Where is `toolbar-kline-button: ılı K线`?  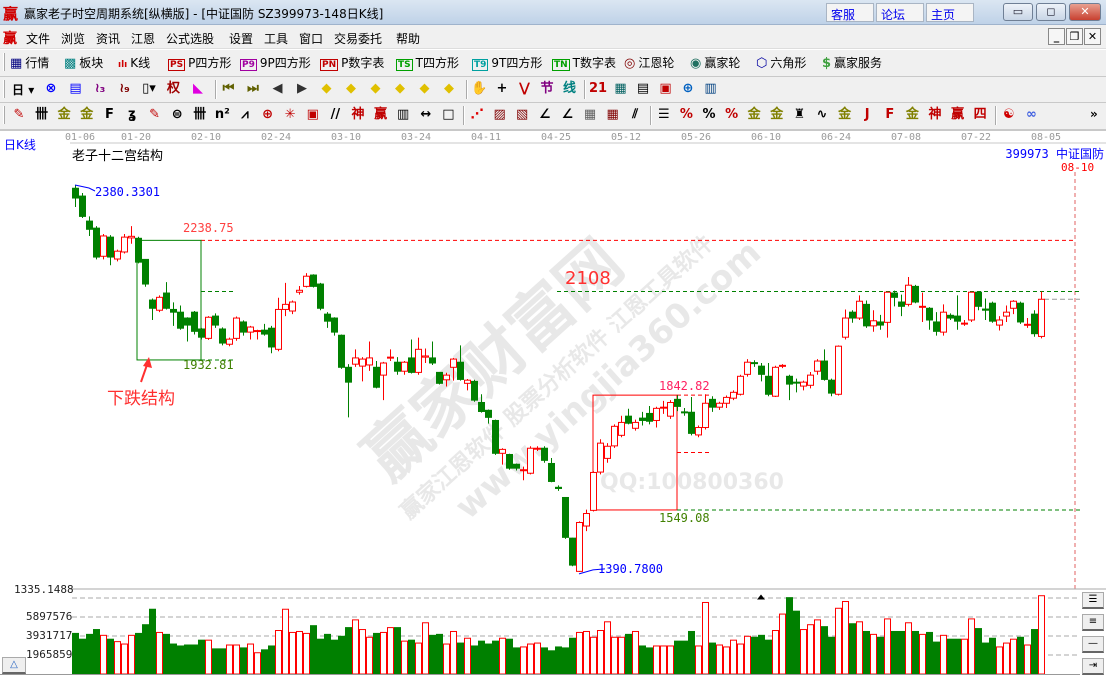
toolbar-kline-button: ılı K线 is located at coordinates (134, 62).